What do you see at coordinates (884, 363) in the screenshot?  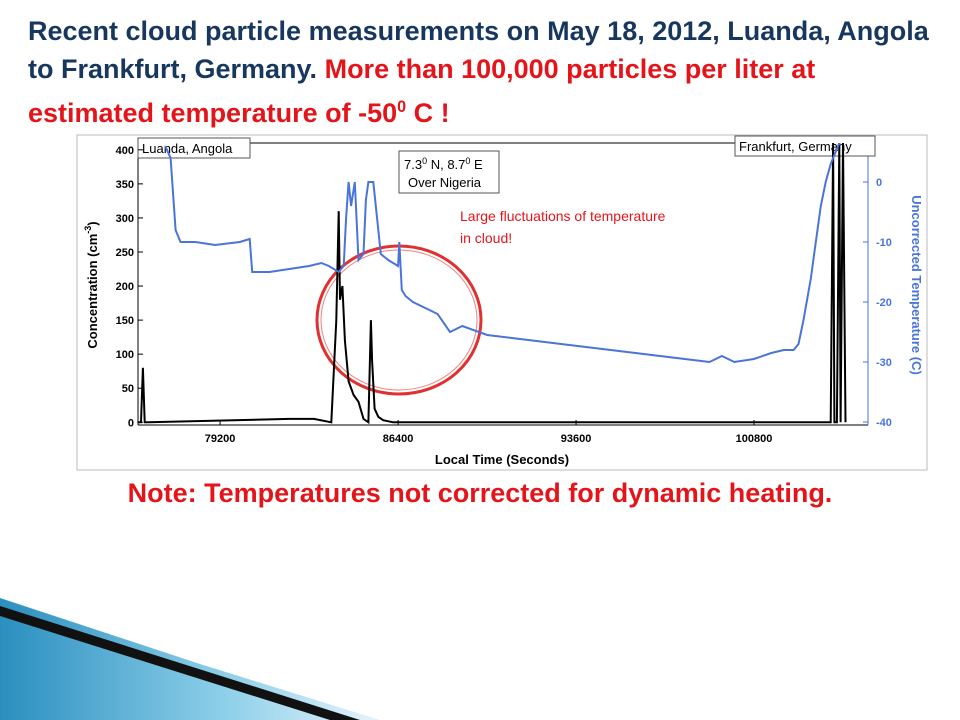 I see `y2-tick-label: -30` at bounding box center [884, 363].